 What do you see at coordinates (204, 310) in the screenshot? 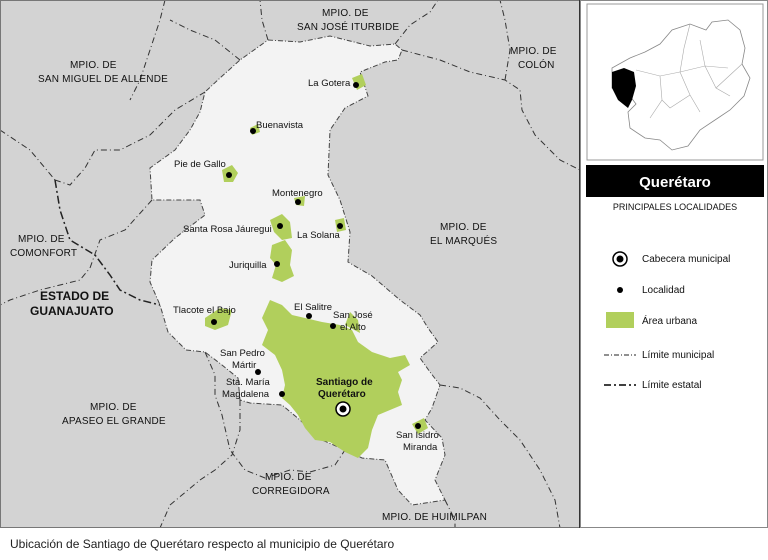
I see `label-tlacote: Tlacote el Bajo` at bounding box center [204, 310].